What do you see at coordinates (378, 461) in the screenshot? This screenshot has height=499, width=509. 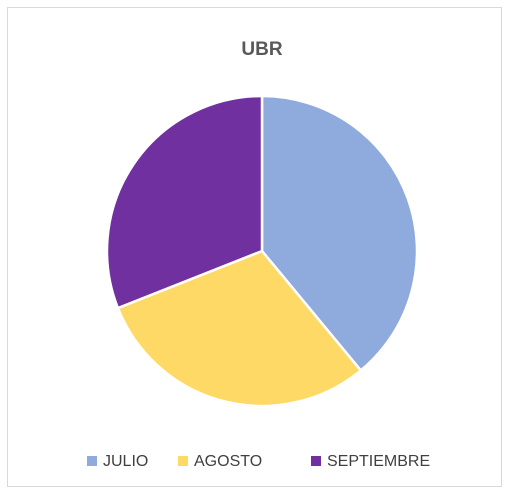 I see `legend-label: SEPTIEMBRE` at bounding box center [378, 461].